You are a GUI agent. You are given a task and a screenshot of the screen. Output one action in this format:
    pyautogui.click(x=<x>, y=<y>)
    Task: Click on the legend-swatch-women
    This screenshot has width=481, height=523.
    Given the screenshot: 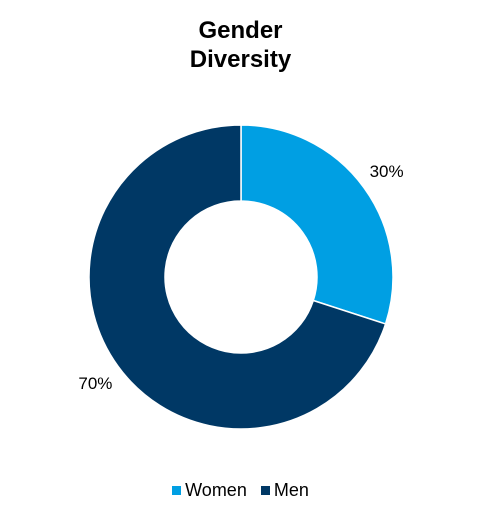 What is the action you would take?
    pyautogui.click(x=177, y=490)
    